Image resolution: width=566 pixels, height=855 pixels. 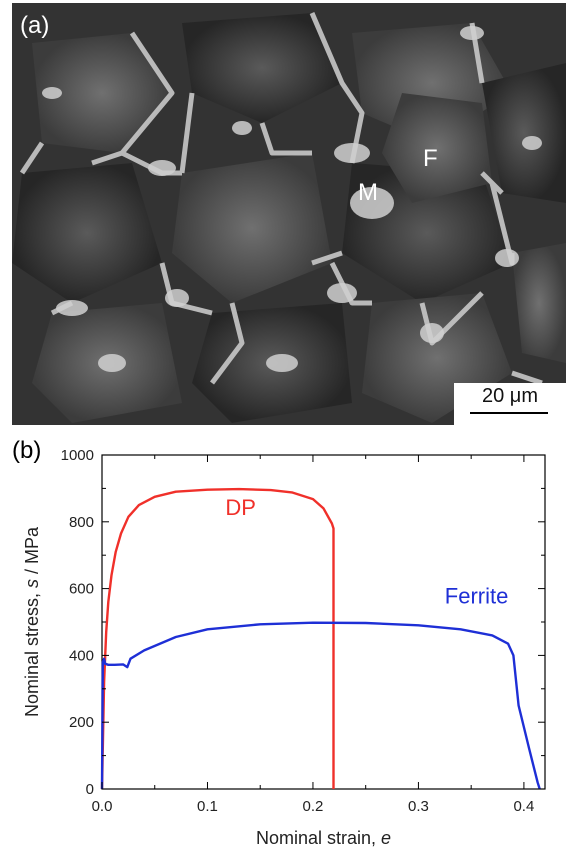 What do you see at coordinates (81, 522) in the screenshot?
I see `y-tick-label: 800` at bounding box center [81, 522].